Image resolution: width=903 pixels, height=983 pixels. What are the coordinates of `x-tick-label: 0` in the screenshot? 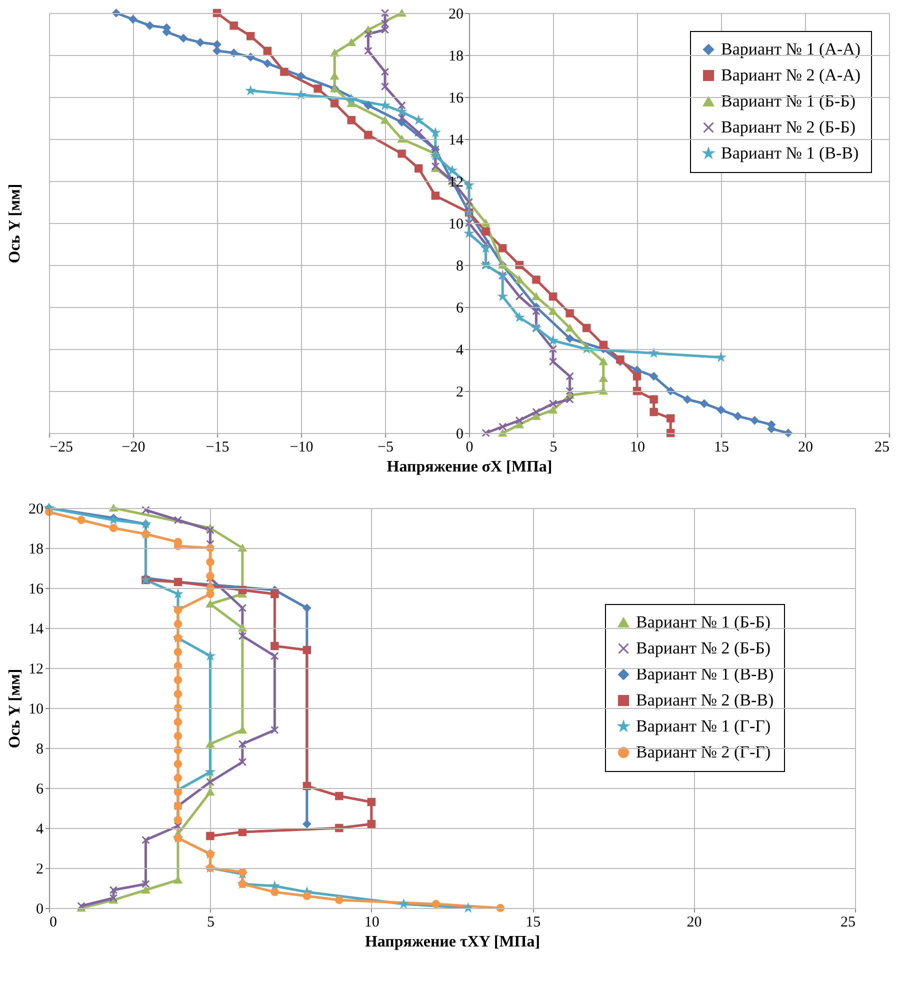 It's located at (53, 922).